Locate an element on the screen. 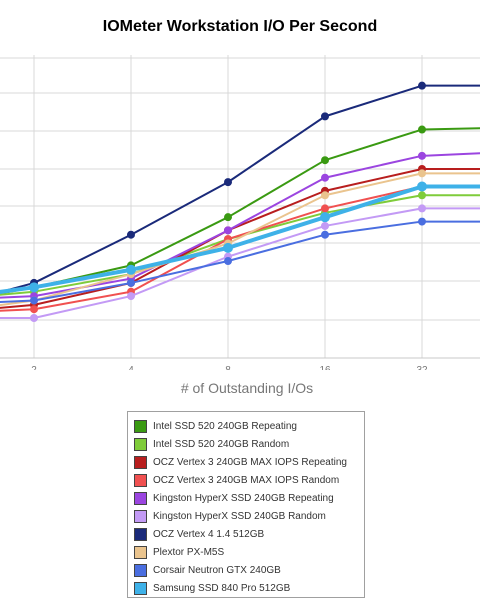 Image resolution: width=480 pixels, height=616 pixels. legend-label: Corsair Neutron GTX 240GB is located at coordinates (217, 570).